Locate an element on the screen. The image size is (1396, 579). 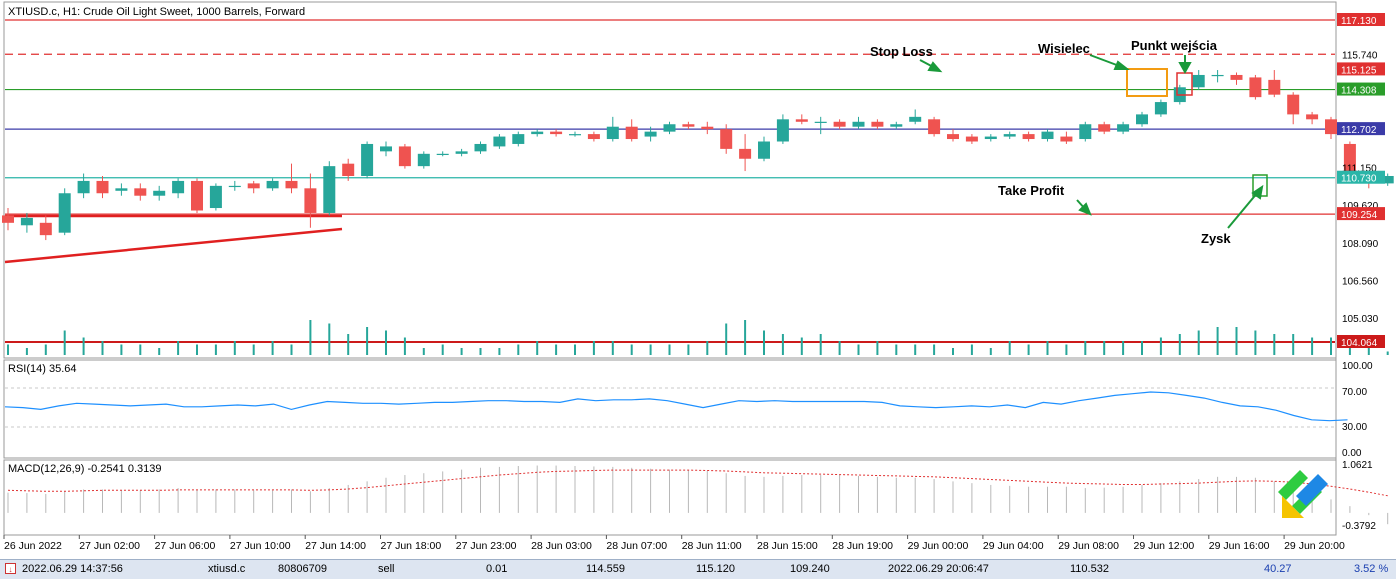
time-tick-label: 27 Jun 10:00 is located at coordinates (260, 546).